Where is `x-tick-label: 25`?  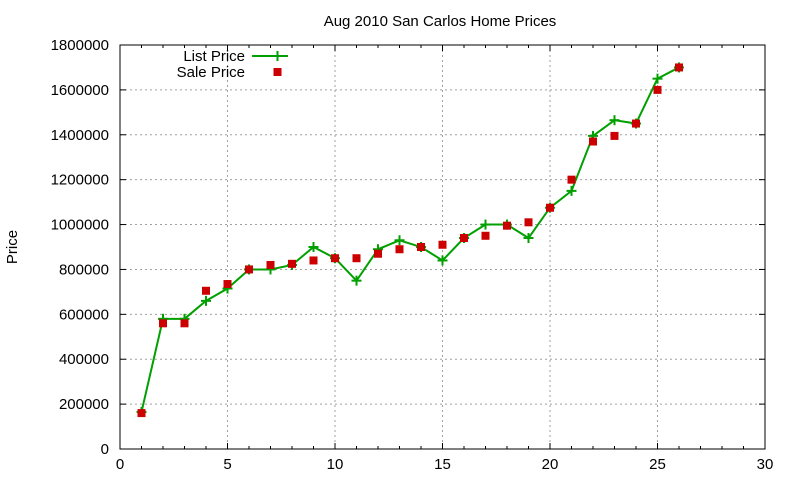 x-tick-label: 25 is located at coordinates (657, 464).